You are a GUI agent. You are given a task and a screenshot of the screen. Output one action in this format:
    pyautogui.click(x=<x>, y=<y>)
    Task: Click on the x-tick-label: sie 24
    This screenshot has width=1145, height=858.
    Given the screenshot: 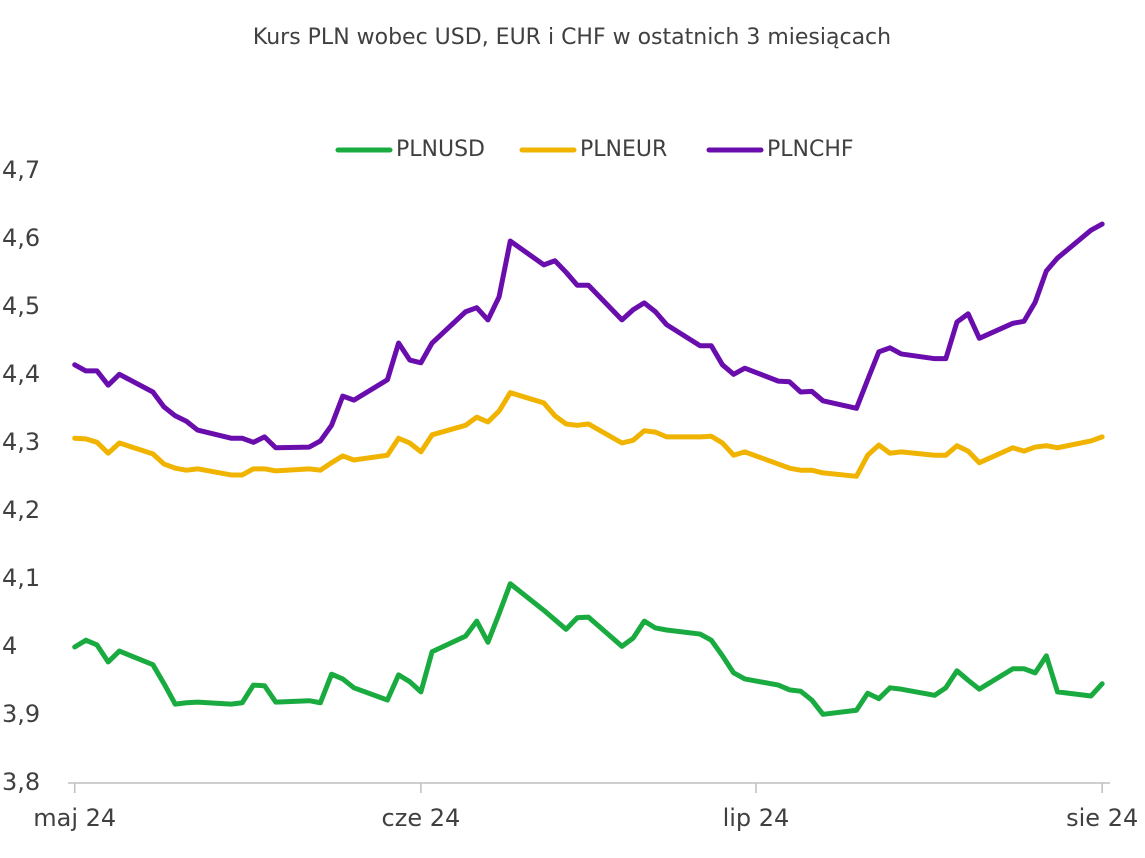 What is the action you would take?
    pyautogui.click(x=1102, y=818)
    